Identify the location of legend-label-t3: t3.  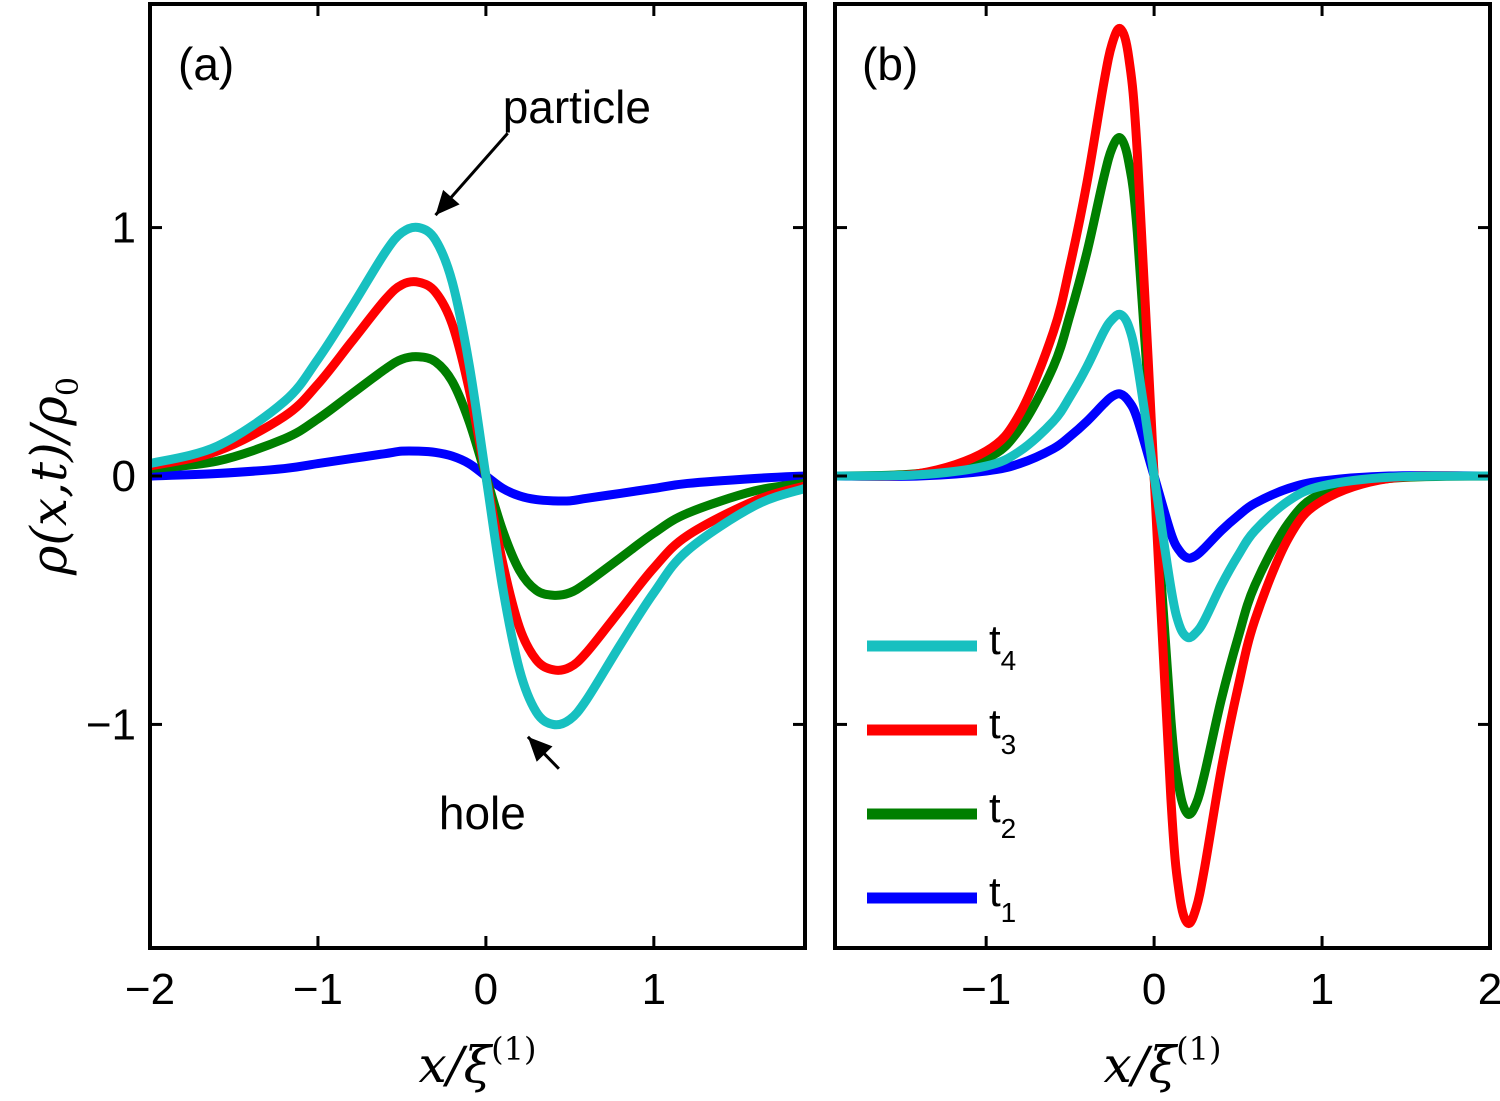
(1002, 730).